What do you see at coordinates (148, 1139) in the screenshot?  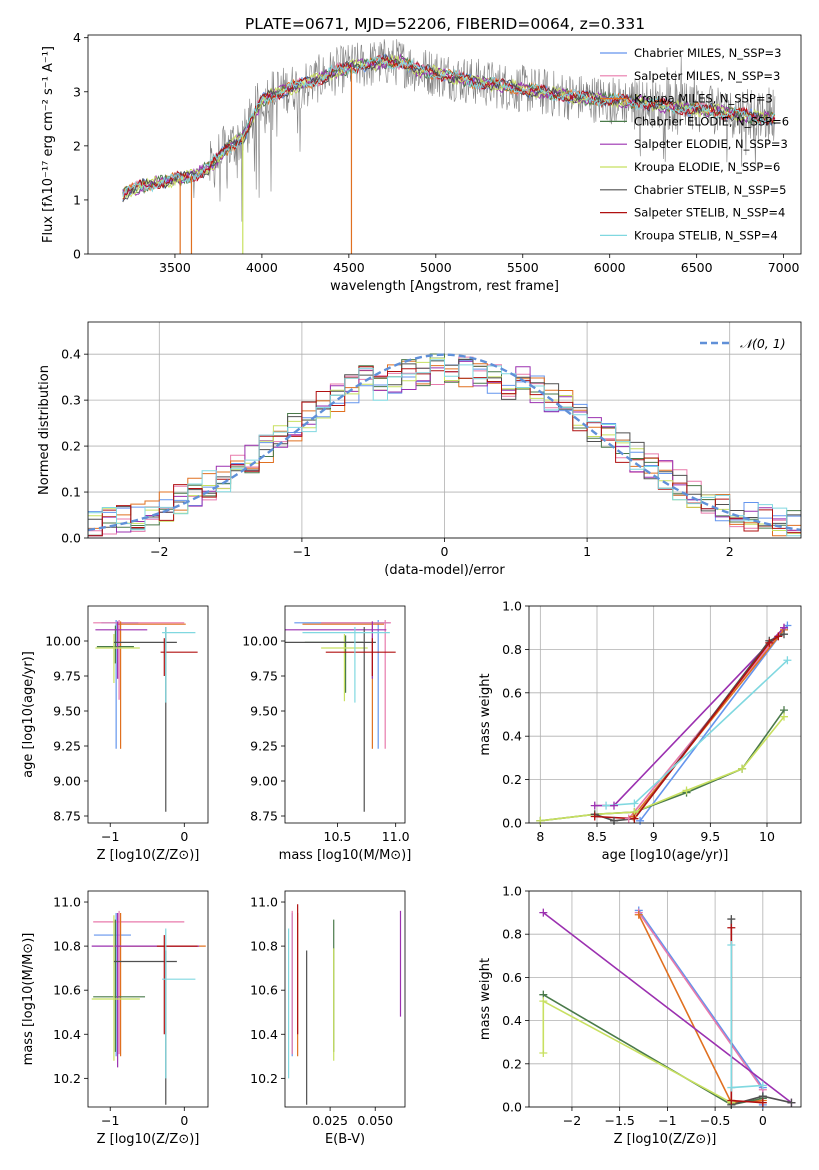 I see `xlabel-mass-vs-Z: Z [log10(Z/Z⊙)]` at bounding box center [148, 1139].